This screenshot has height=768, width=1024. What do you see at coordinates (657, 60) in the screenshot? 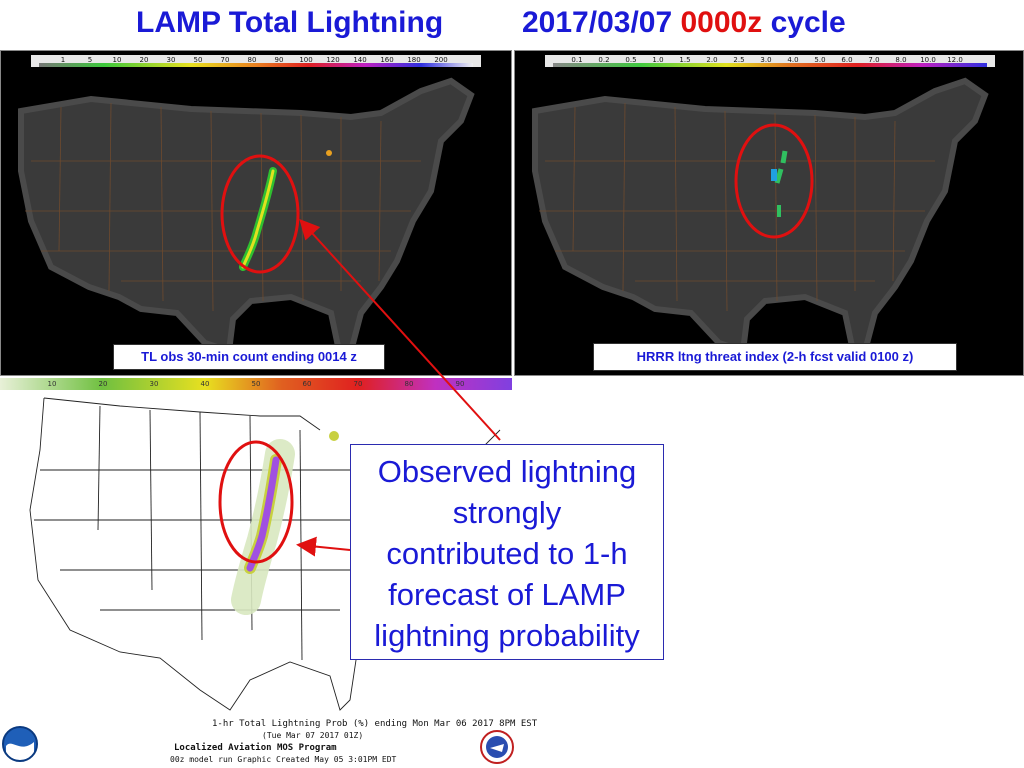
I see `scale-label: 1.0` at bounding box center [657, 60].